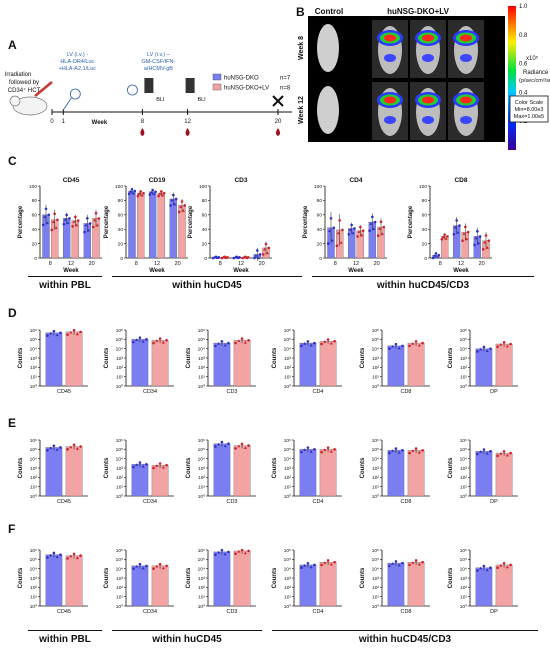 The image size is (550, 650). Describe the element at coordinates (65, 276) in the screenshot. I see `group-line-pbl-c` at that location.